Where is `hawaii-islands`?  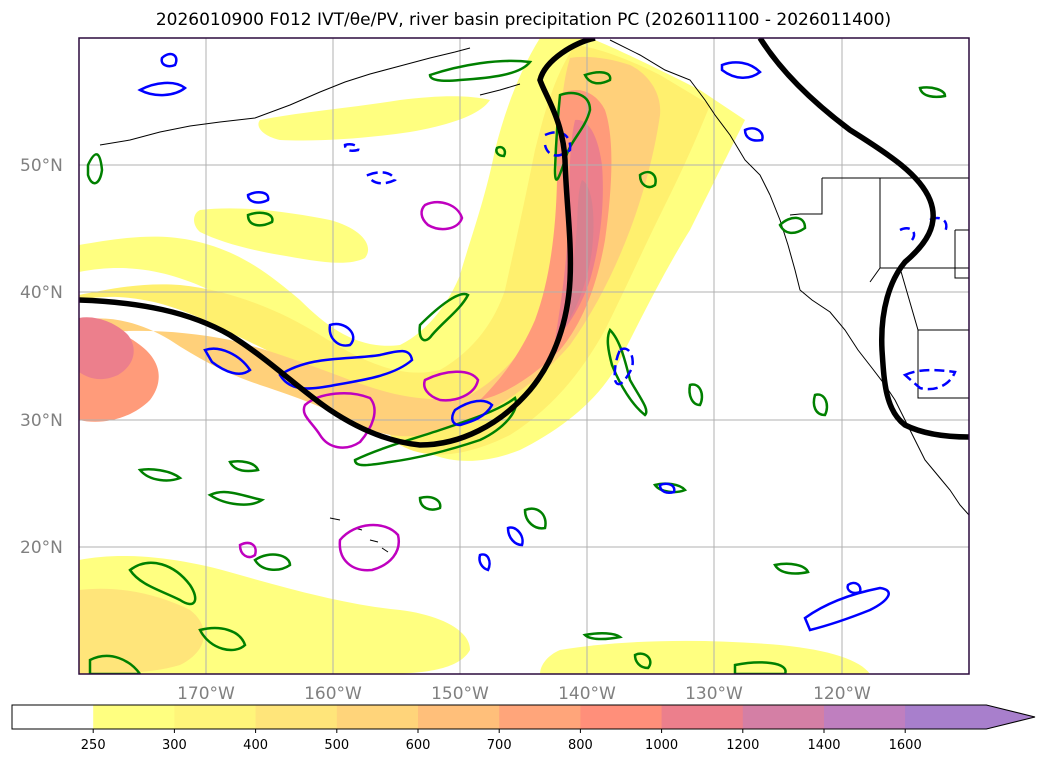
hawaii-islands is located at coordinates (359, 535).